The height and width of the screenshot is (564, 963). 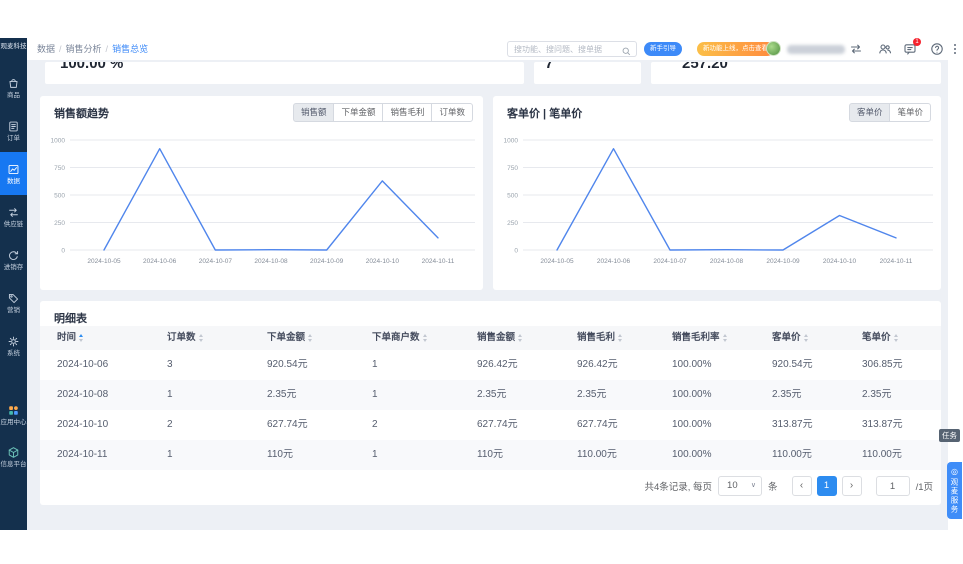 What do you see at coordinates (692, 394) in the screenshot?
I see `table-cell: 100.00%` at bounding box center [692, 394].